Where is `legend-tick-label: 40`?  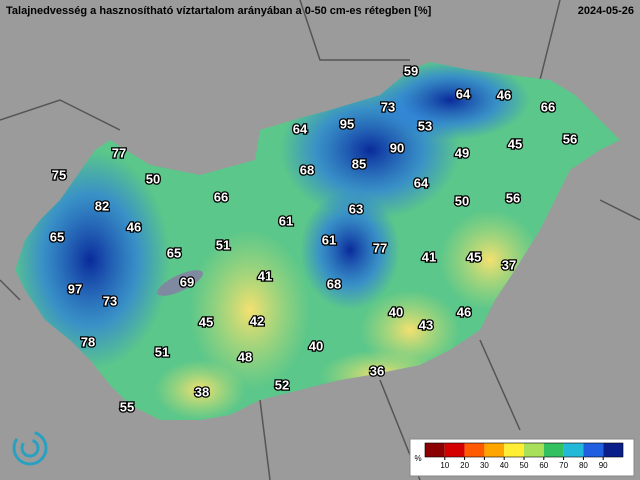 legend-tick-label: 40 is located at coordinates (504, 465).